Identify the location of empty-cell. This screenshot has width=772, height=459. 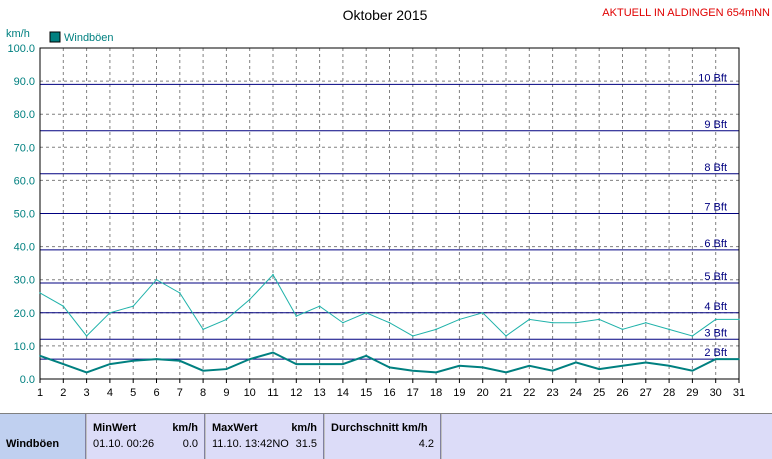
(607, 436).